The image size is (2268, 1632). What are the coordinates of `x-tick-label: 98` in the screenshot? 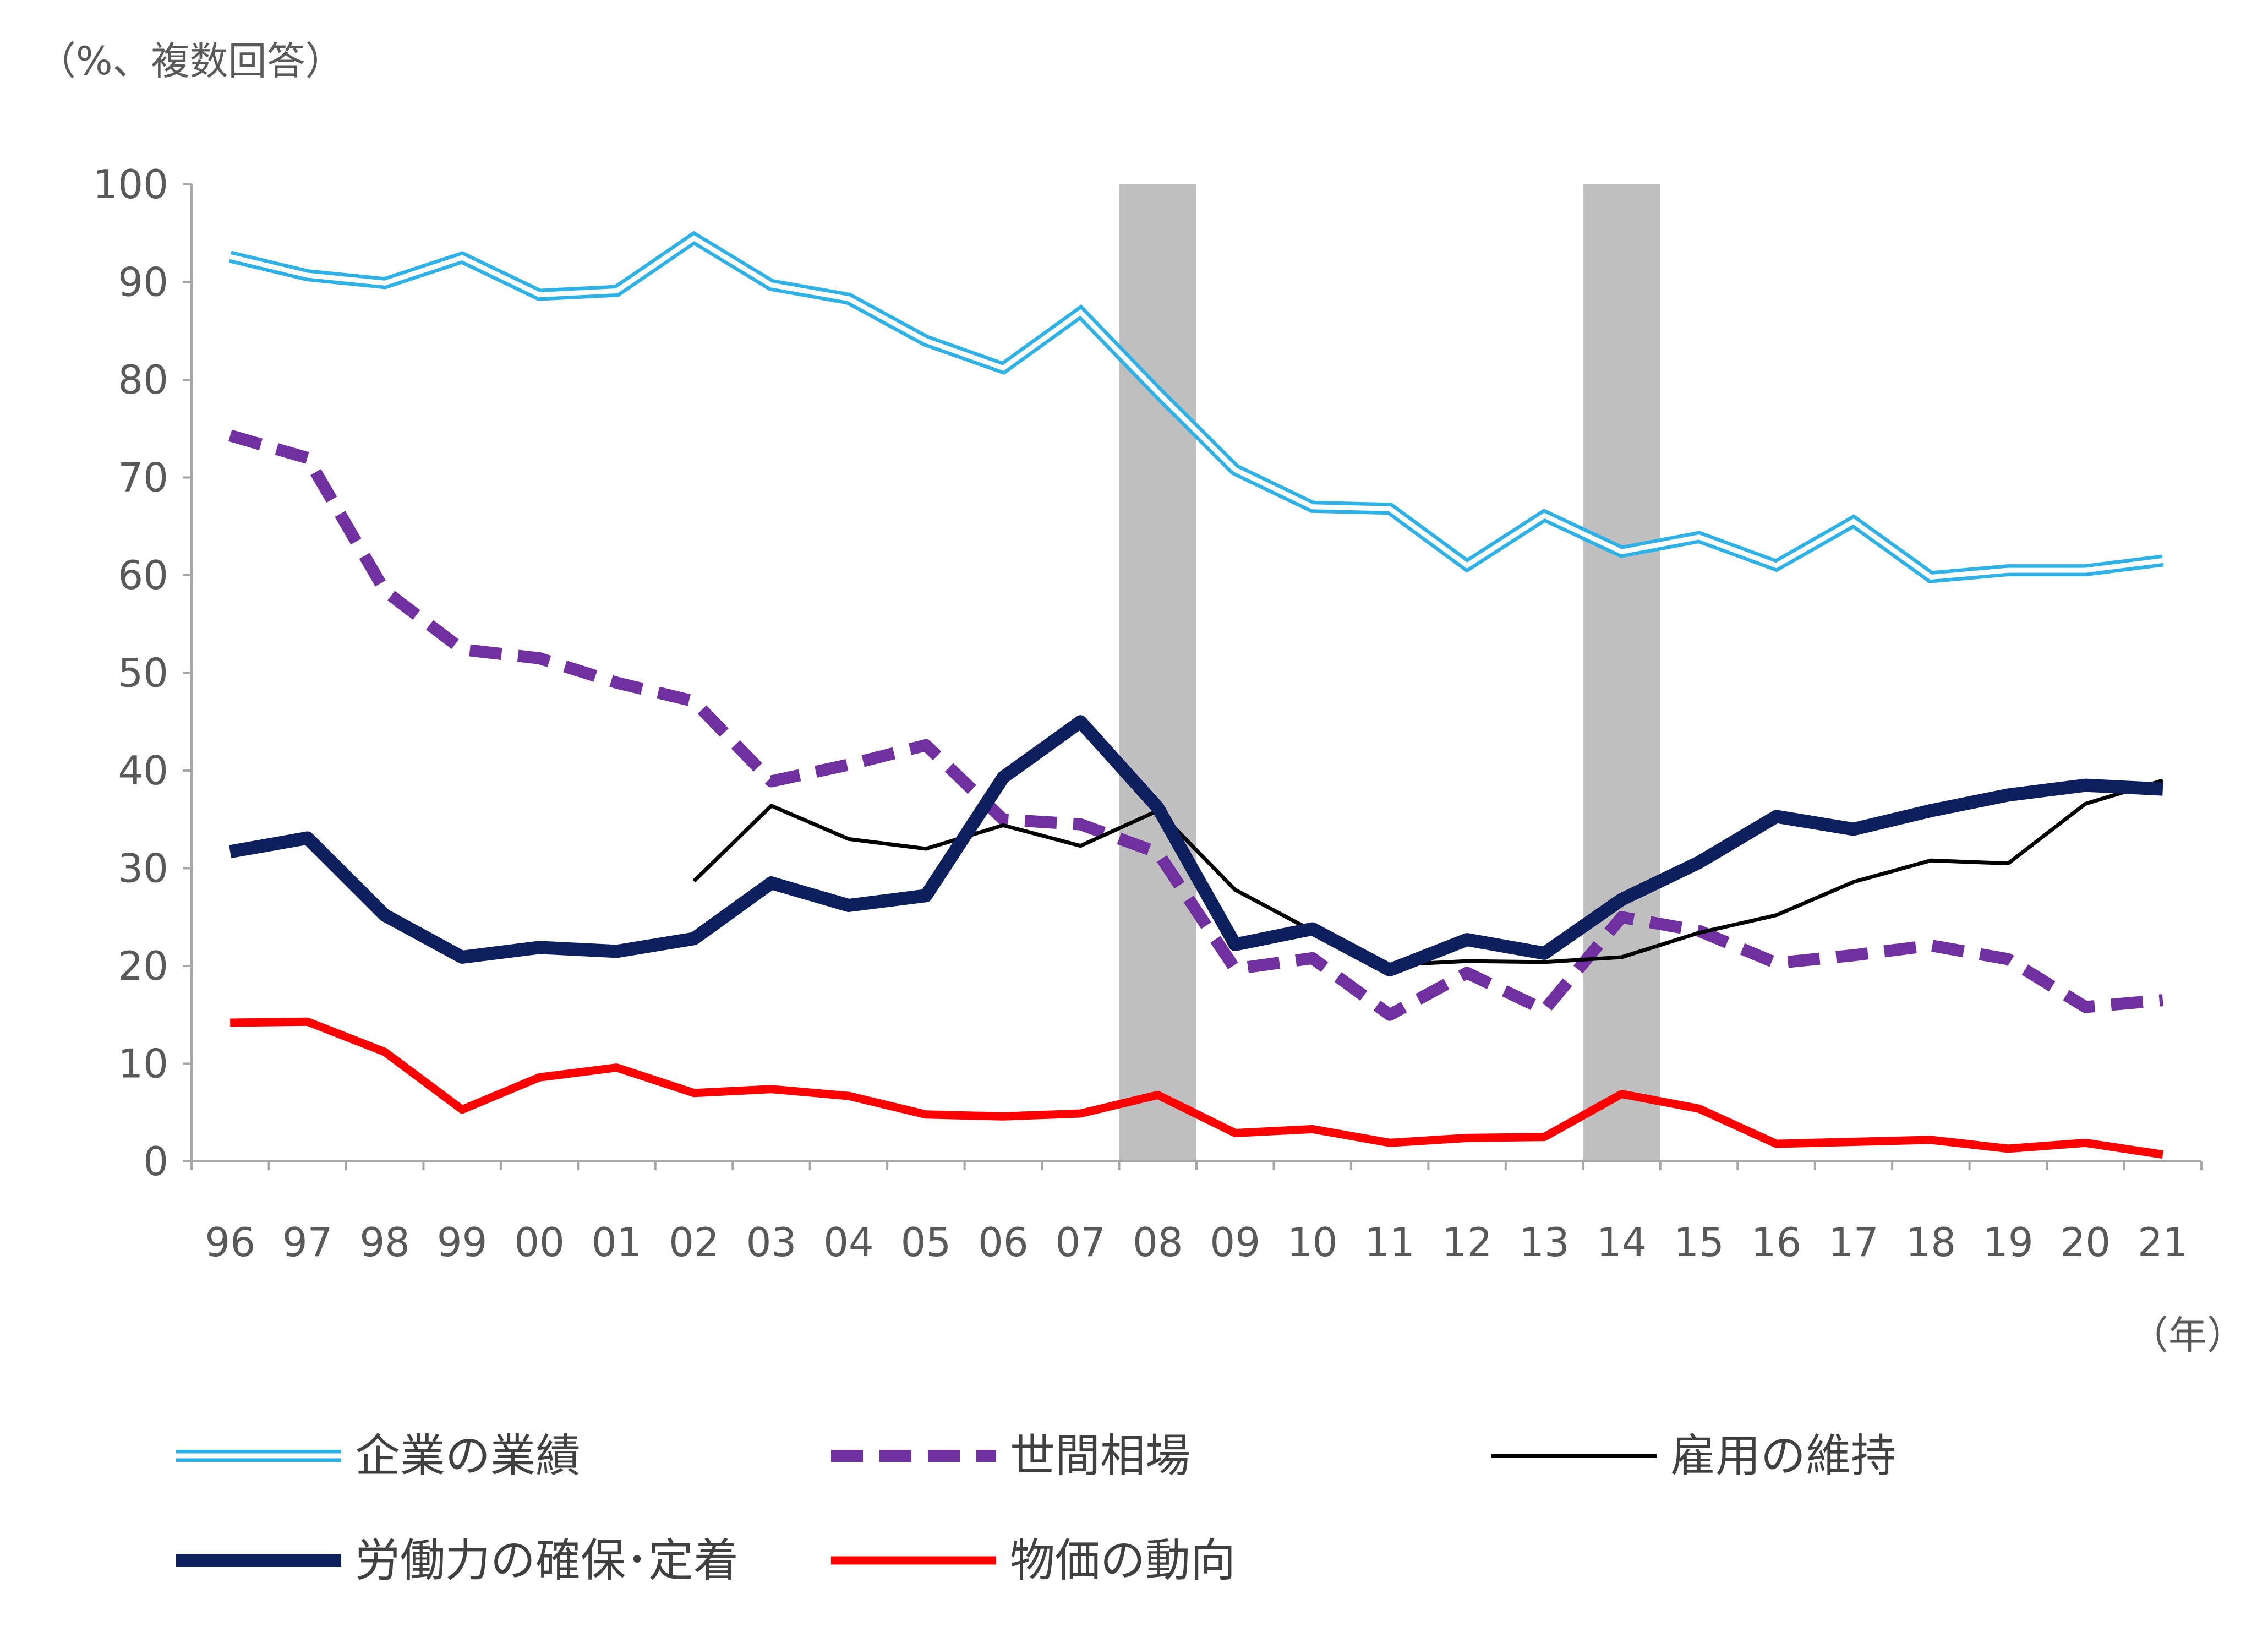 It's located at (384, 1242).